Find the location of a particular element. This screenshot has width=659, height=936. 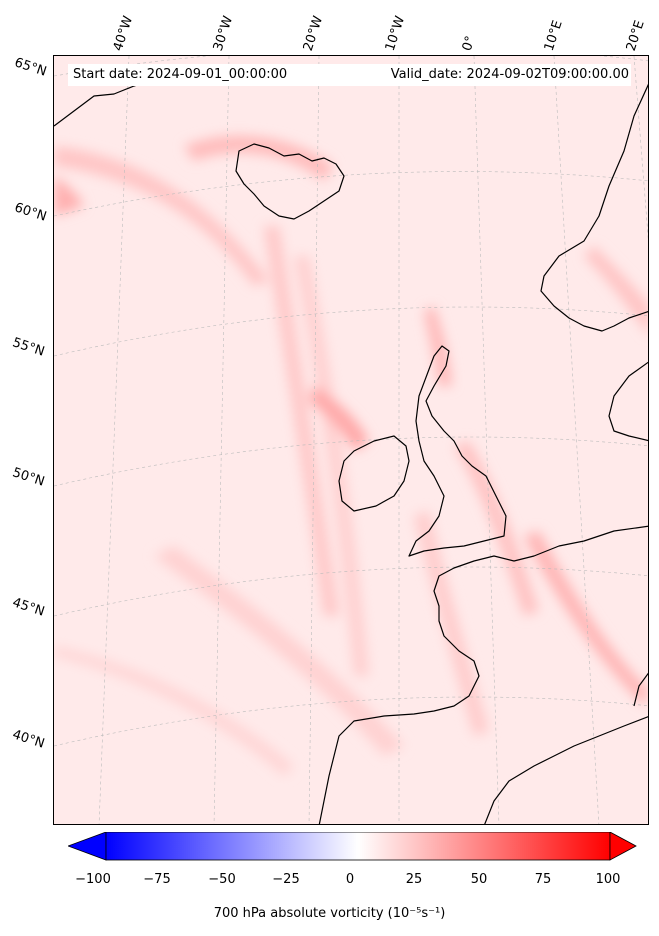

north-africa-coast is located at coordinates (566, 770).